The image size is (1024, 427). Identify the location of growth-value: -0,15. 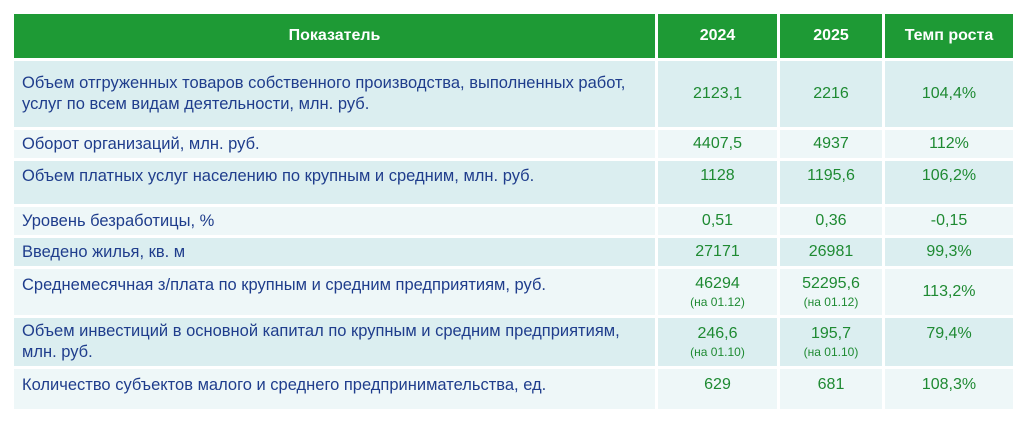
(949, 221).